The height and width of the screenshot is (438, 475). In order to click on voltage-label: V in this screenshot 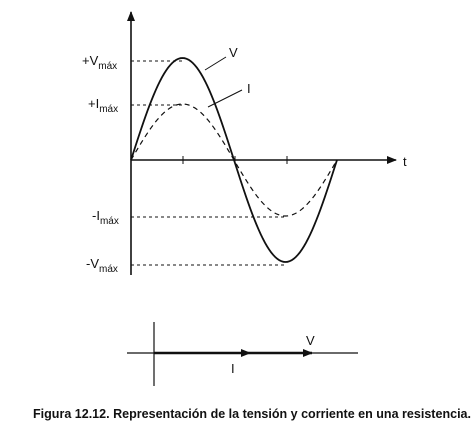, I will do `click(233, 52)`.